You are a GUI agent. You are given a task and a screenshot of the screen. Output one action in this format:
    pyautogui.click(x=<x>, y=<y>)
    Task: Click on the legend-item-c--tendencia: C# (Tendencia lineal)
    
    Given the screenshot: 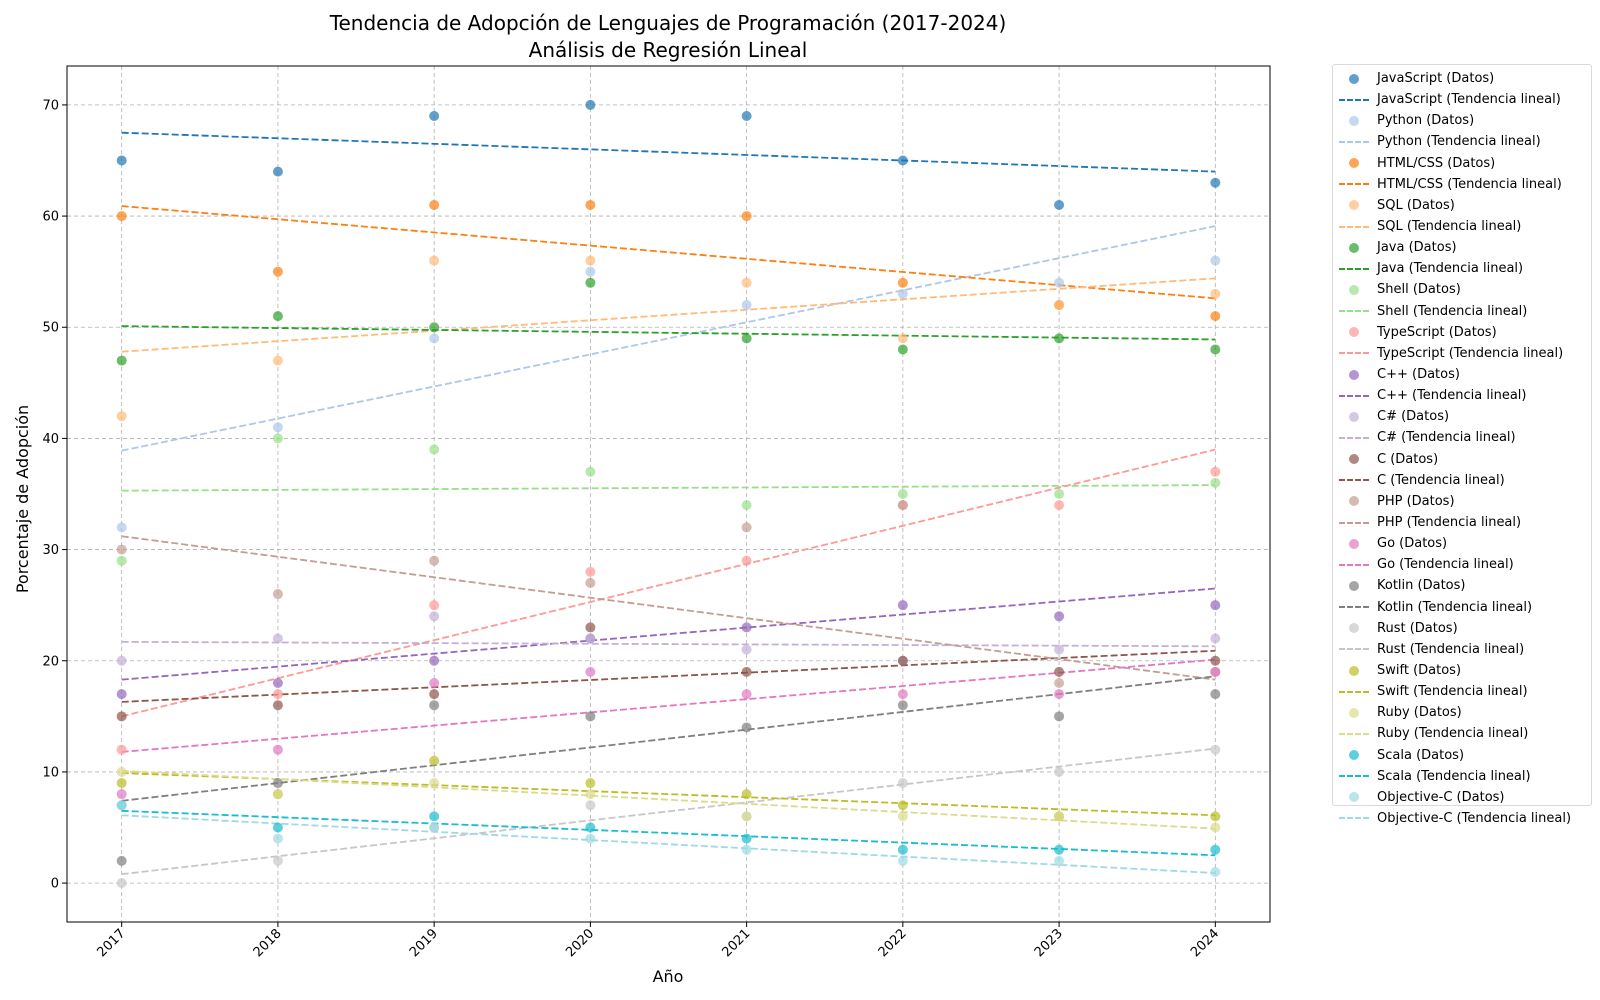 What is the action you would take?
    pyautogui.click(x=1464, y=437)
    